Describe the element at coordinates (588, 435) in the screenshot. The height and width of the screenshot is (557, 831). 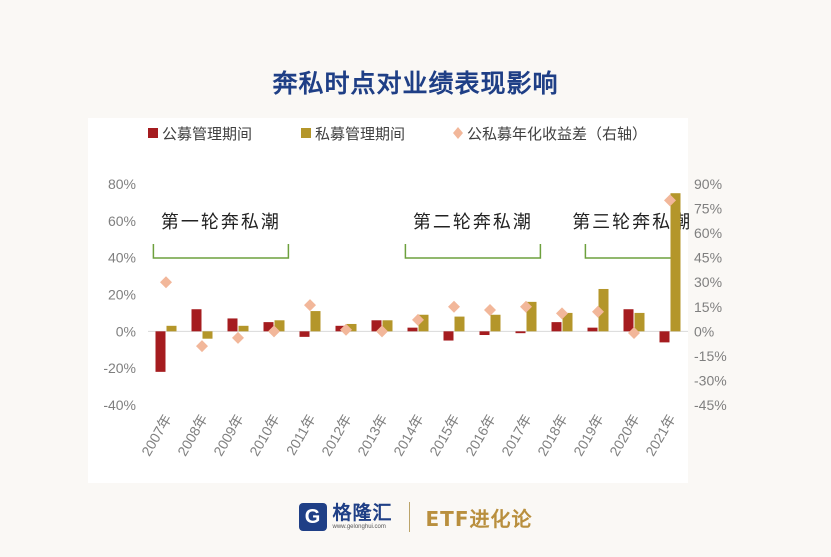
I see `x-axis-tick-label: 2019年` at that location.